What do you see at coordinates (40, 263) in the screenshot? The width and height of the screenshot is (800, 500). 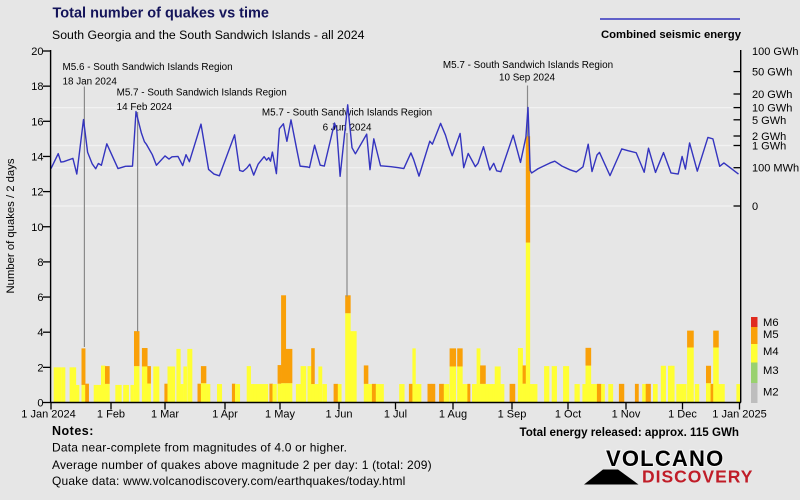 I see `svg-text: 8` at bounding box center [40, 263].